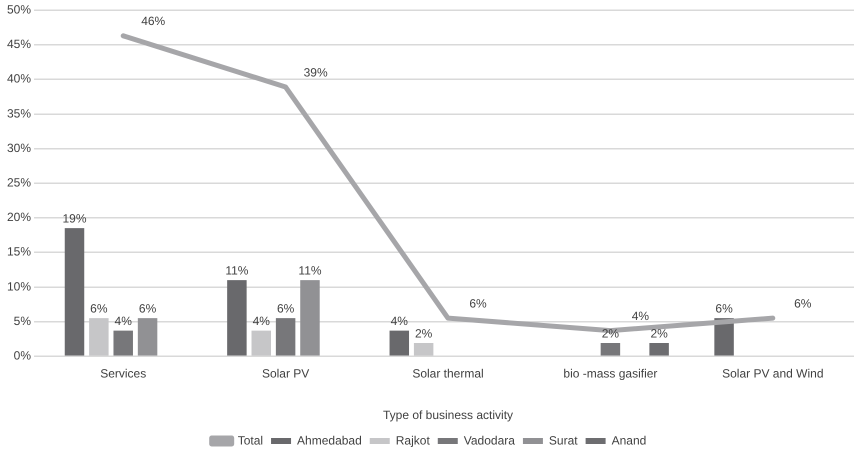 This screenshot has width=864, height=457. What do you see at coordinates (251, 440) in the screenshot?
I see `legend-label: Total` at bounding box center [251, 440].